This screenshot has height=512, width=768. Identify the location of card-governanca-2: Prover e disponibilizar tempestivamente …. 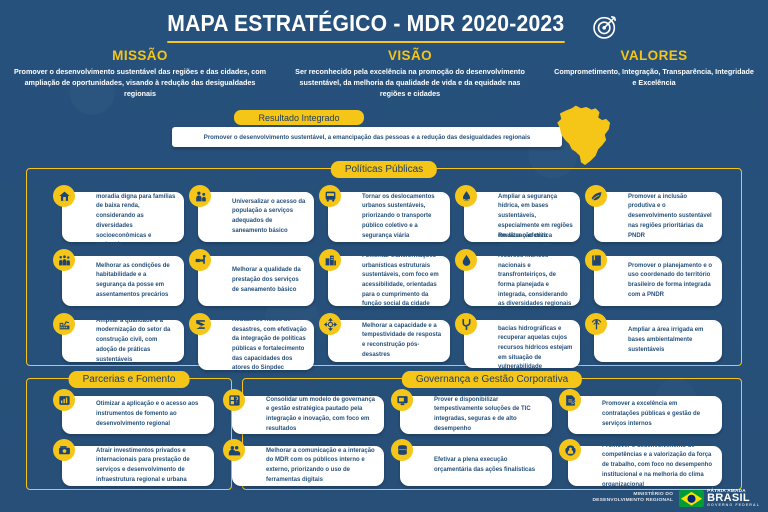
(471, 411).